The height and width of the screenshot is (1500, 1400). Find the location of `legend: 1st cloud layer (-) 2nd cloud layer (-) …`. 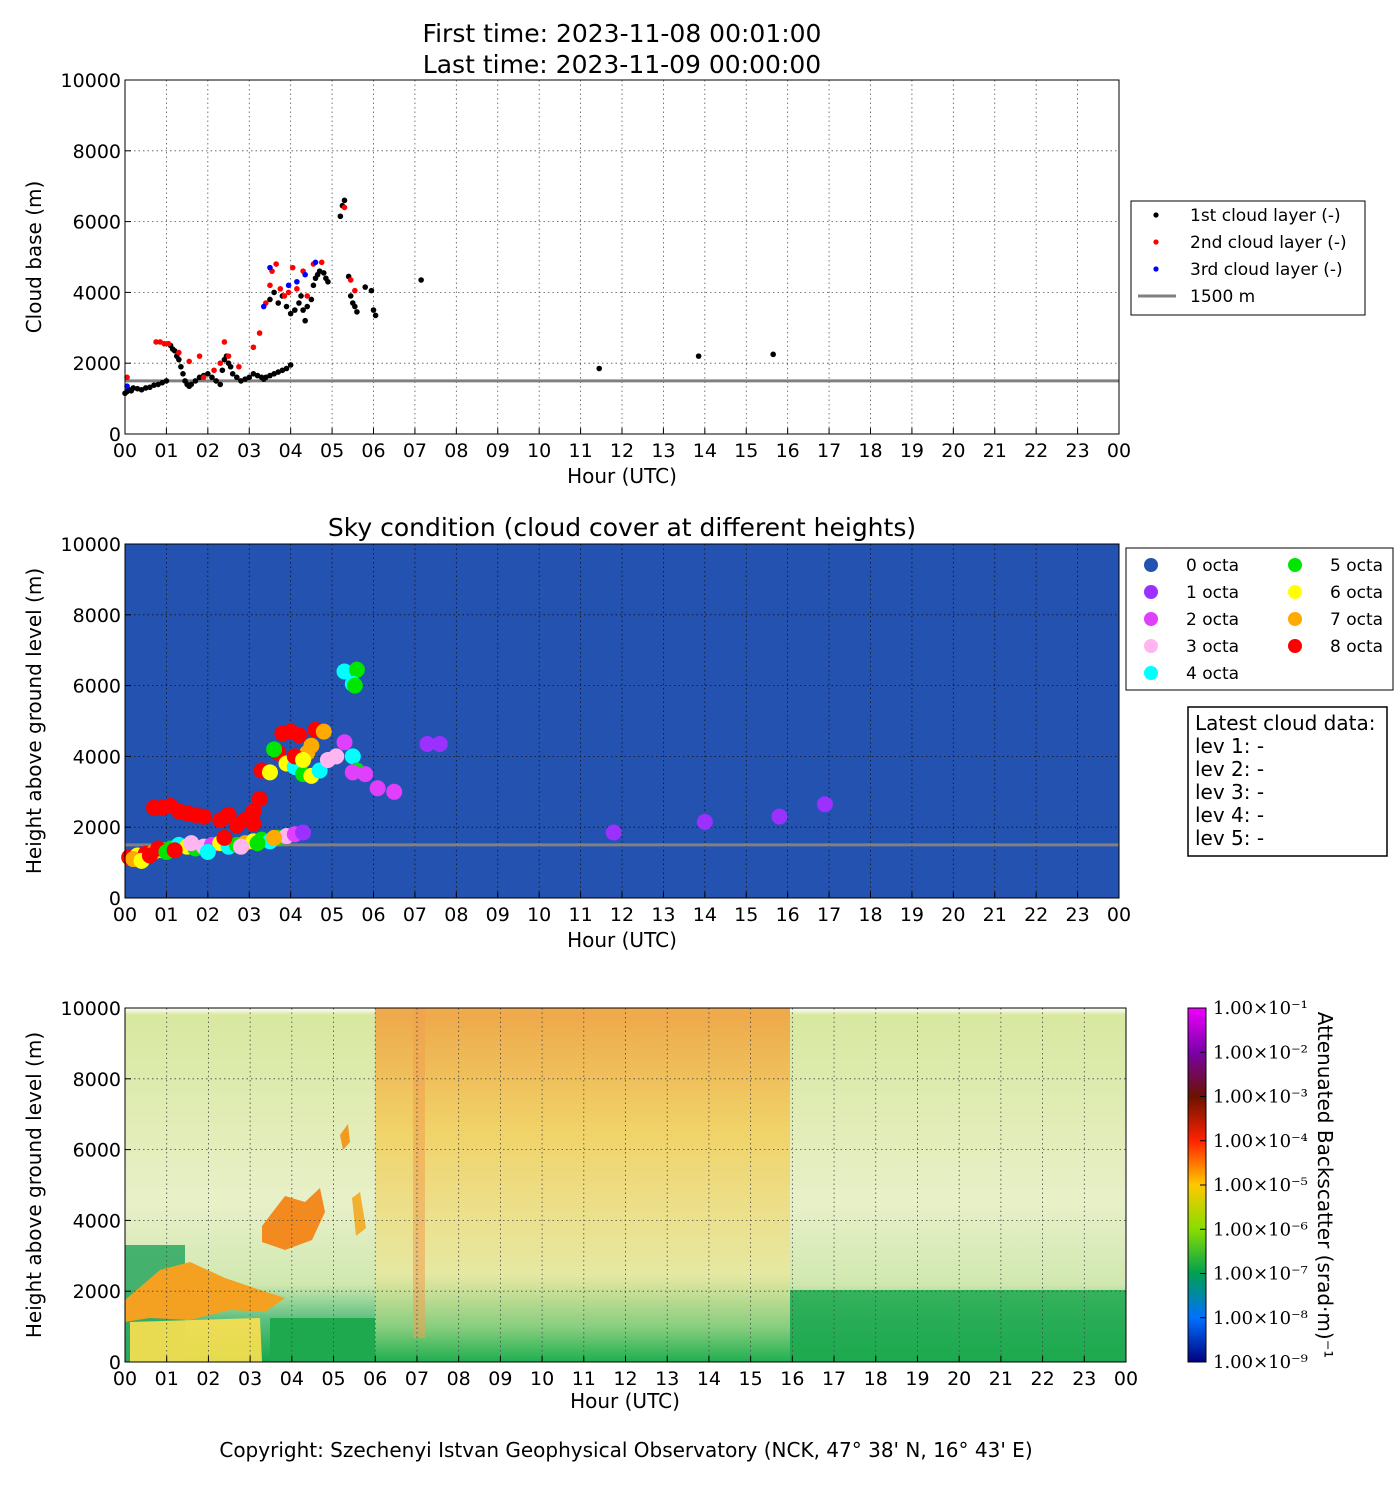

legend: 1st cloud layer (-) 2nd cloud layer (-) … is located at coordinates (1248, 258).